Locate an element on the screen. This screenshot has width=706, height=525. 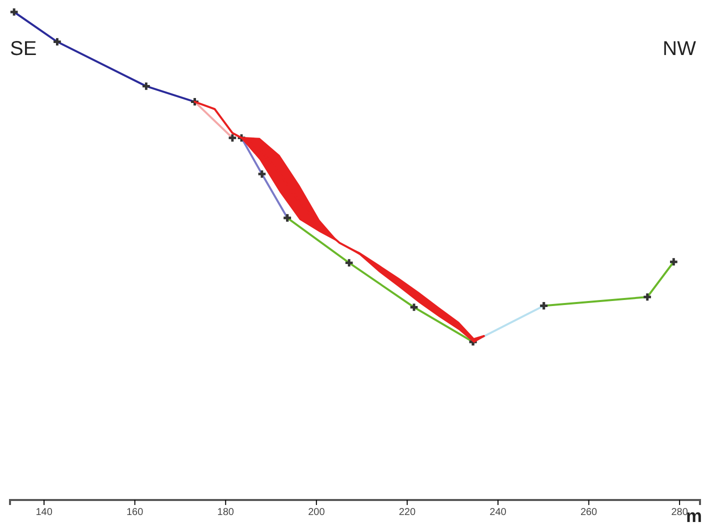
x-tick-label: 200 is located at coordinates (317, 512).